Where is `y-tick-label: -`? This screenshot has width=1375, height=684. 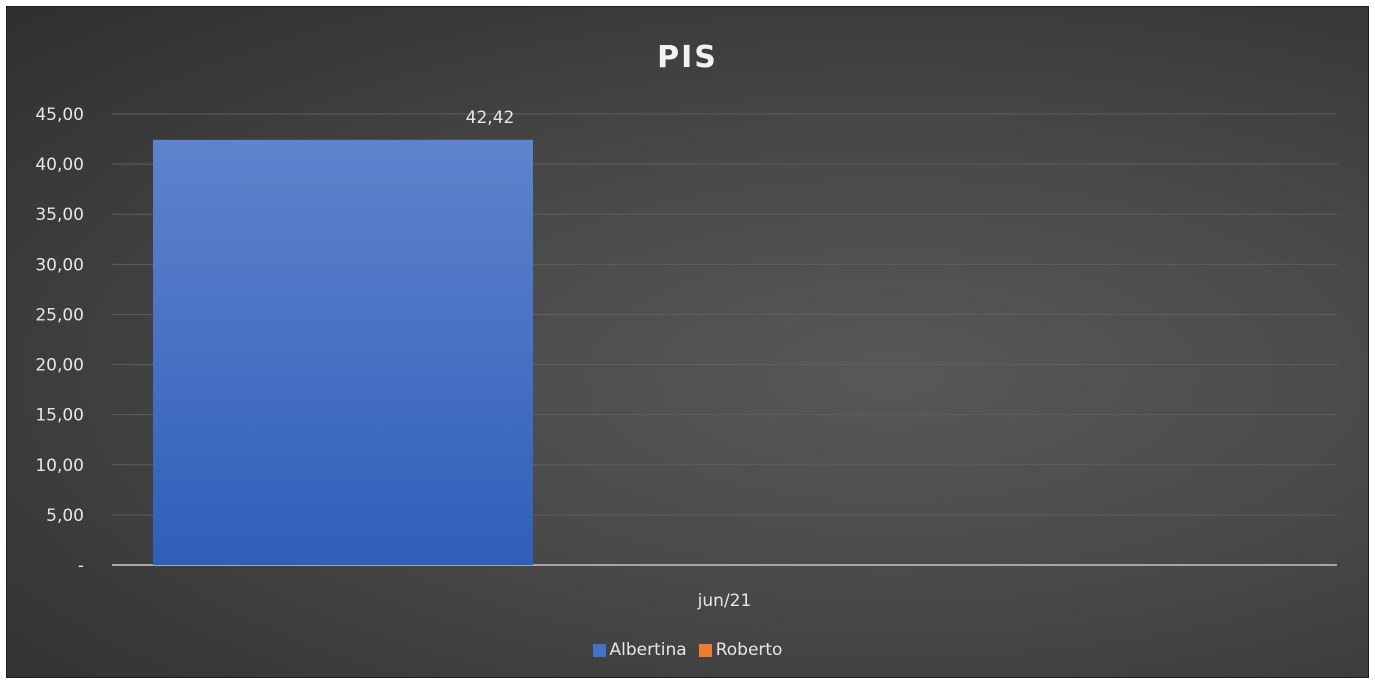
y-tick-label: - is located at coordinates (81, 566).